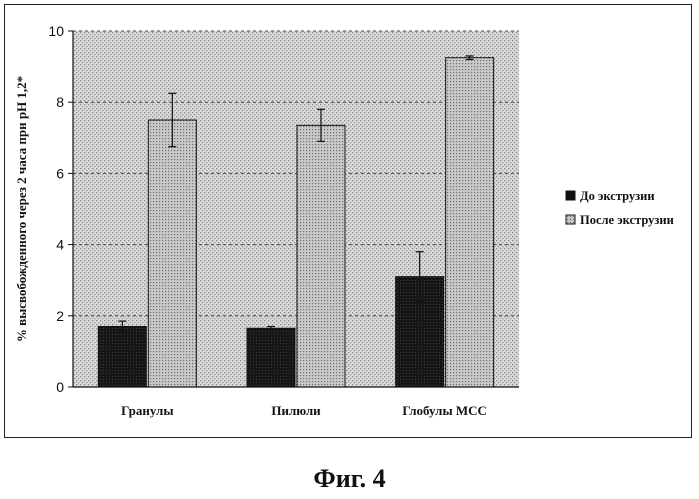  I want to click on figure-caption: Фиг. 4, so click(349, 479).